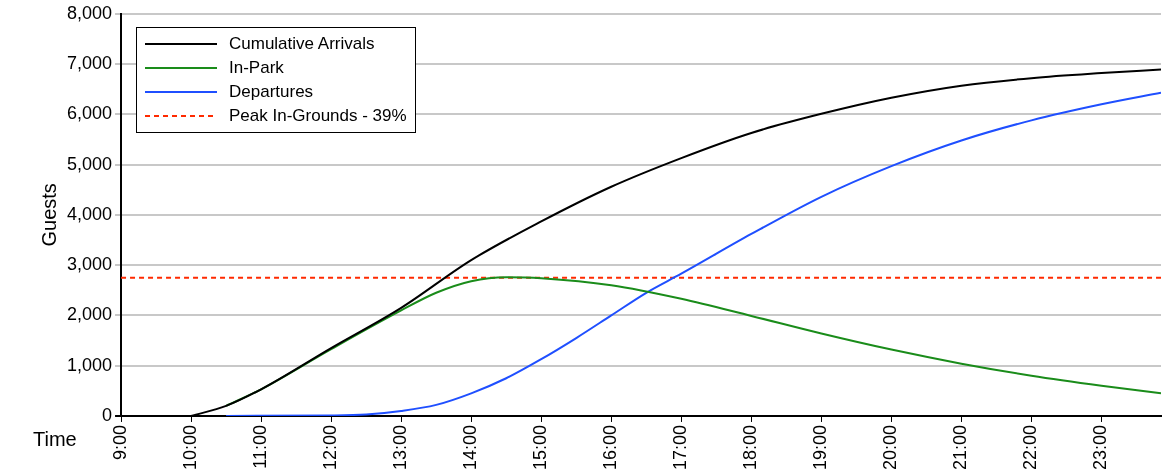  What do you see at coordinates (302, 44) in the screenshot?
I see `legend-label: Cumulative Arrivals` at bounding box center [302, 44].